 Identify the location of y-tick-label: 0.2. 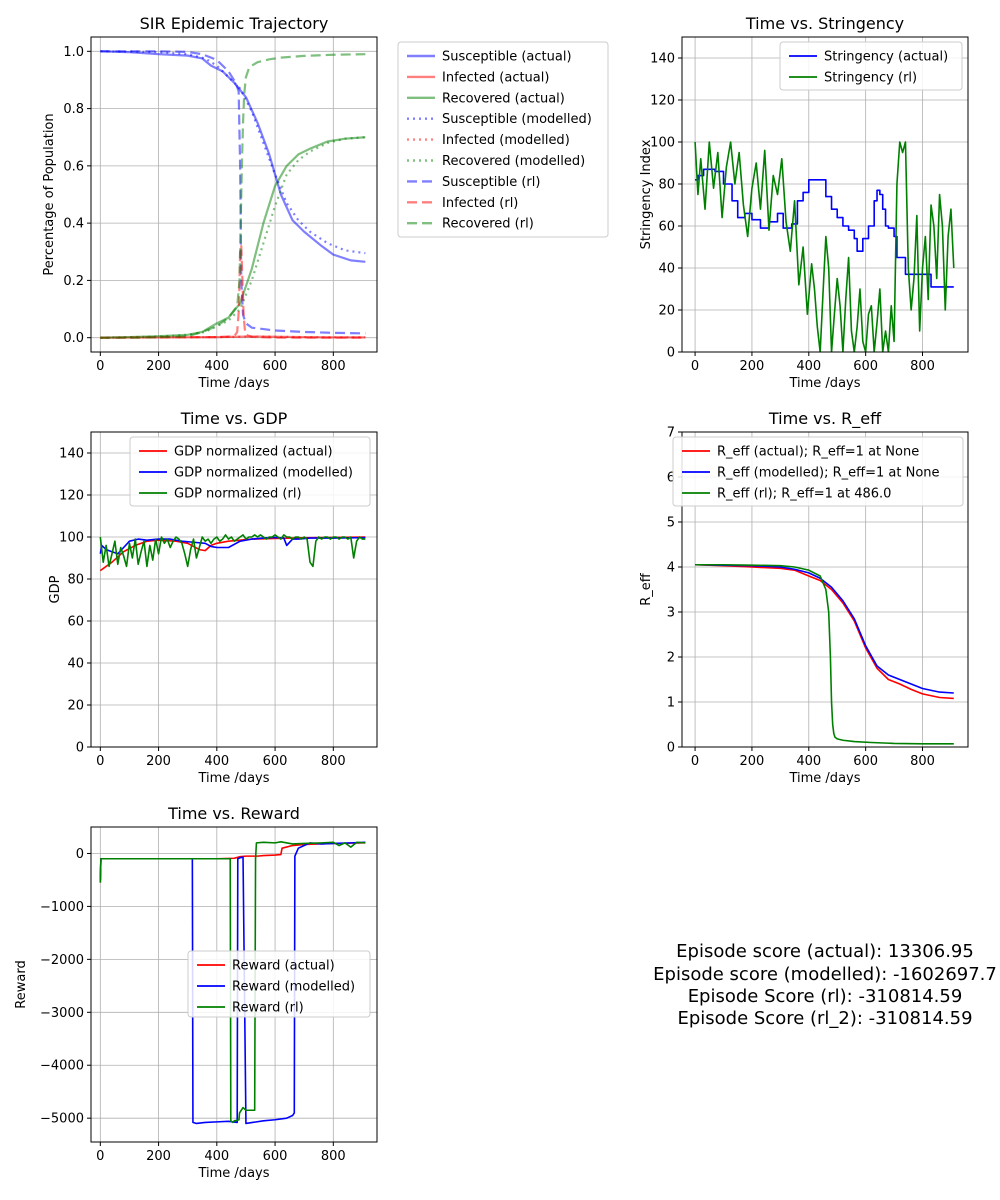
(73, 281).